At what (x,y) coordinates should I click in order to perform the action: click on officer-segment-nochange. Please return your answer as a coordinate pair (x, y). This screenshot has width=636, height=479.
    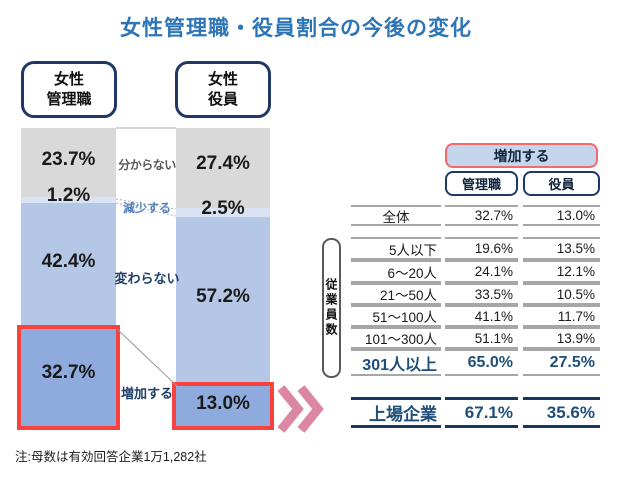
    Looking at the image, I should click on (223, 301).